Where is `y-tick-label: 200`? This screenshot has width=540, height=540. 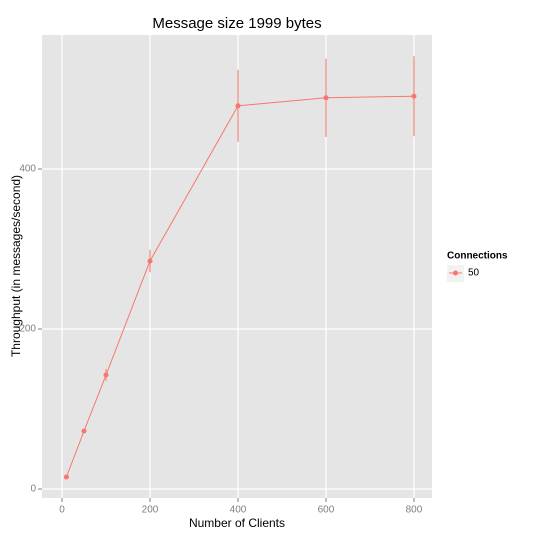 y-tick-label: 200 is located at coordinates (27, 329).